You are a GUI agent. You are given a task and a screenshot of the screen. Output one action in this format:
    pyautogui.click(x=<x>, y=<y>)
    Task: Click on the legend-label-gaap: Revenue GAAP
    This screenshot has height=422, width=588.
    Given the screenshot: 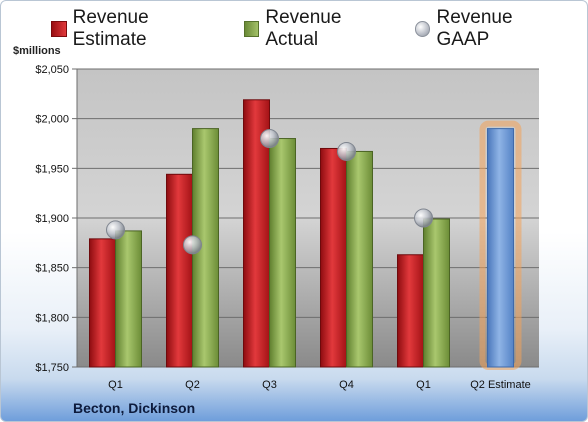 What is the action you would take?
    pyautogui.click(x=474, y=28)
    